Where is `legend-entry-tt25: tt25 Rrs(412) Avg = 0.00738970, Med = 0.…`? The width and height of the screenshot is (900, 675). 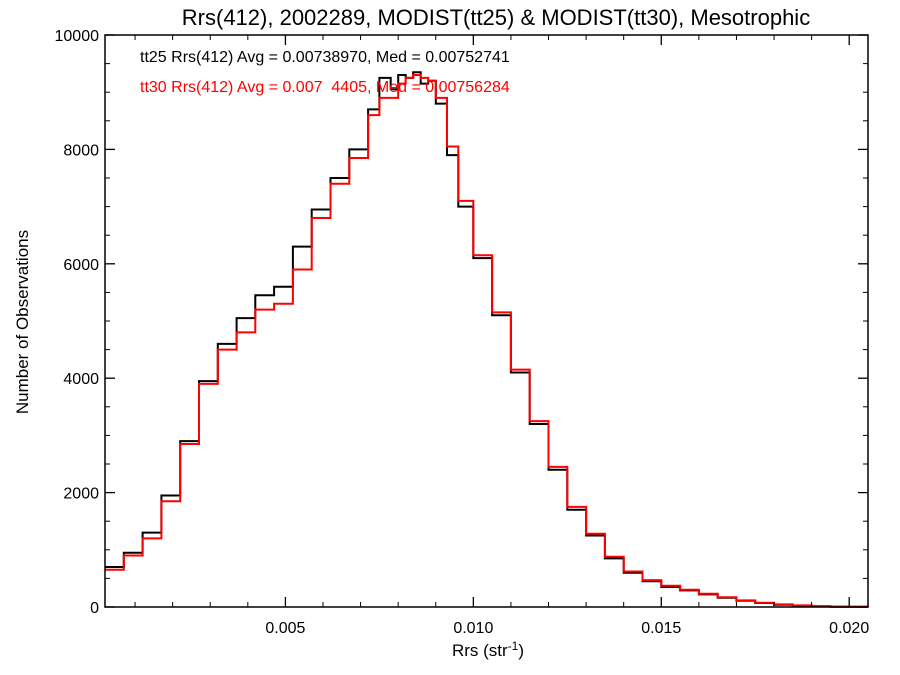 legend-entry-tt25: tt25 Rrs(412) Avg = 0.00738970, Med = 0.… is located at coordinates (325, 57).